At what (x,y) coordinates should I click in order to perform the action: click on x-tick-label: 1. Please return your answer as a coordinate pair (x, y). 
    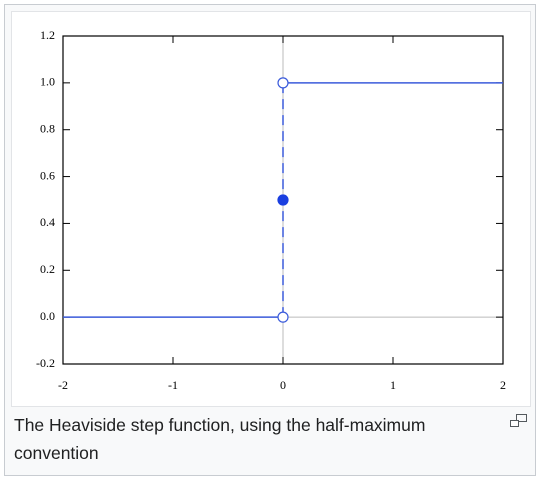
    Looking at the image, I should click on (393, 385).